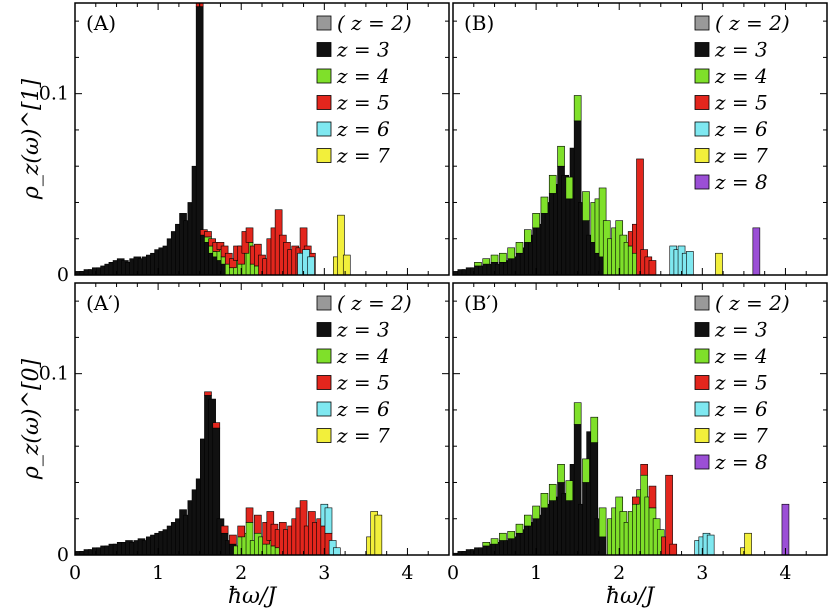 The height and width of the screenshot is (608, 830). Describe the element at coordinates (31, 139) in the screenshot. I see `y-axis-title: ρ_z(ω)^[1]` at that location.